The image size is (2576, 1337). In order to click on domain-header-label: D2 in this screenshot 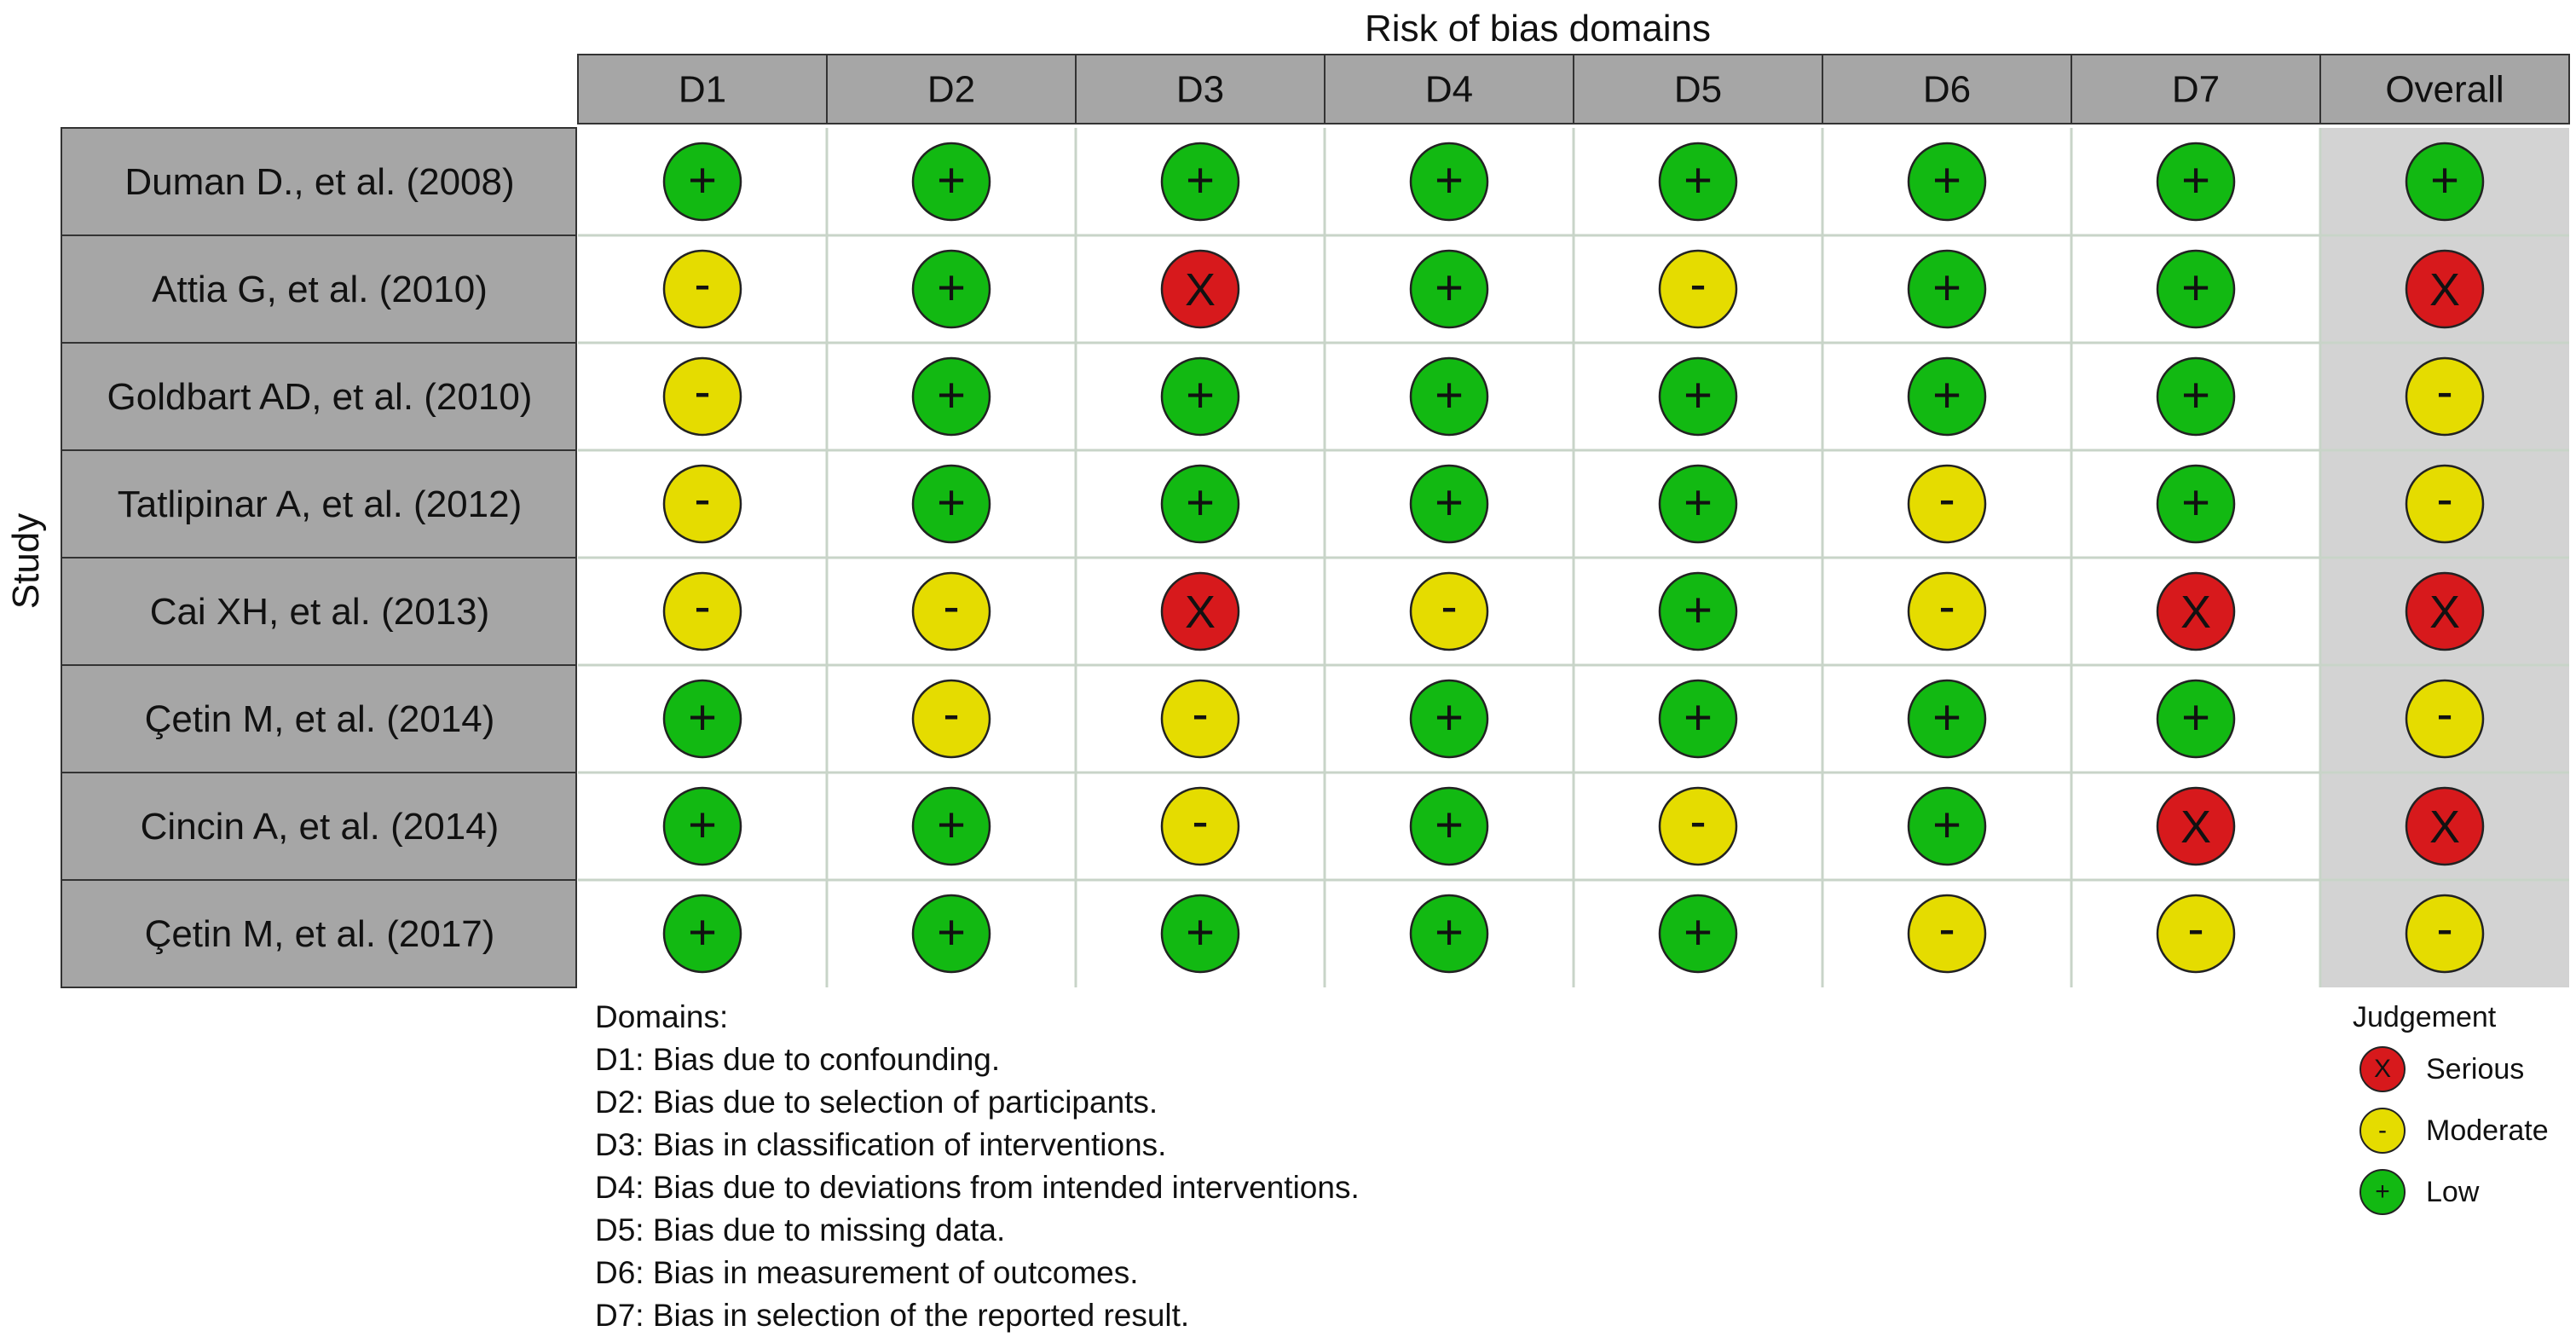, I will do `click(951, 90)`.